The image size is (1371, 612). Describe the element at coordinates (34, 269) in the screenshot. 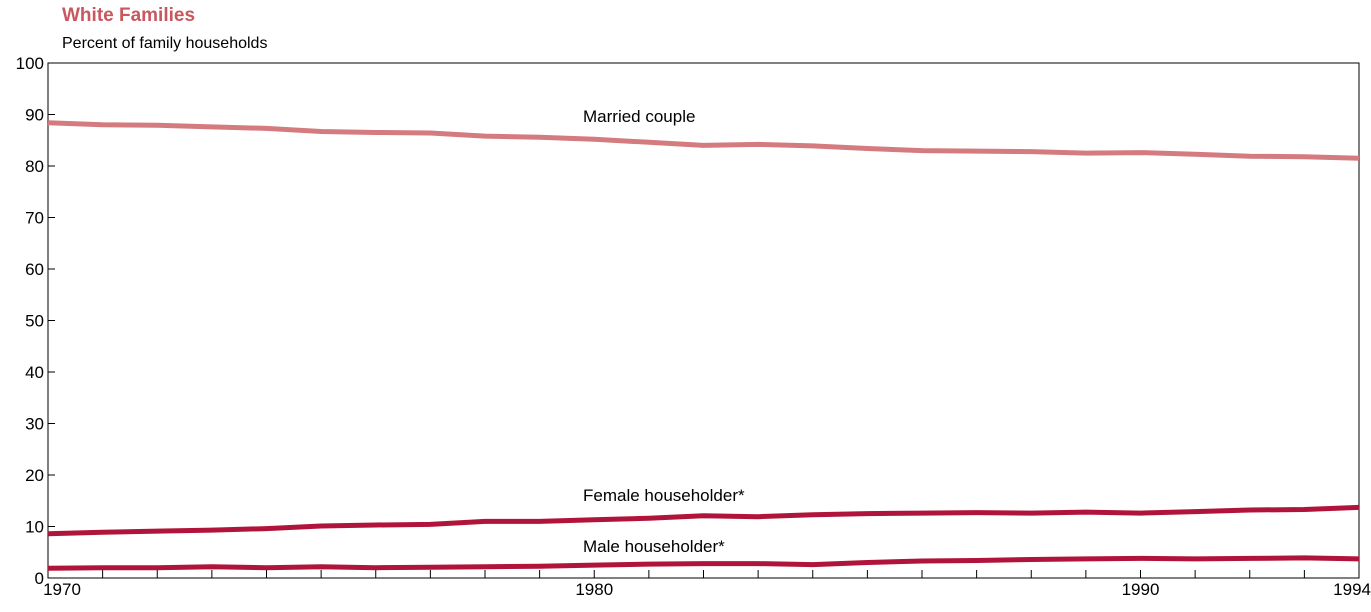

I see `y-tick-label: 60` at that location.